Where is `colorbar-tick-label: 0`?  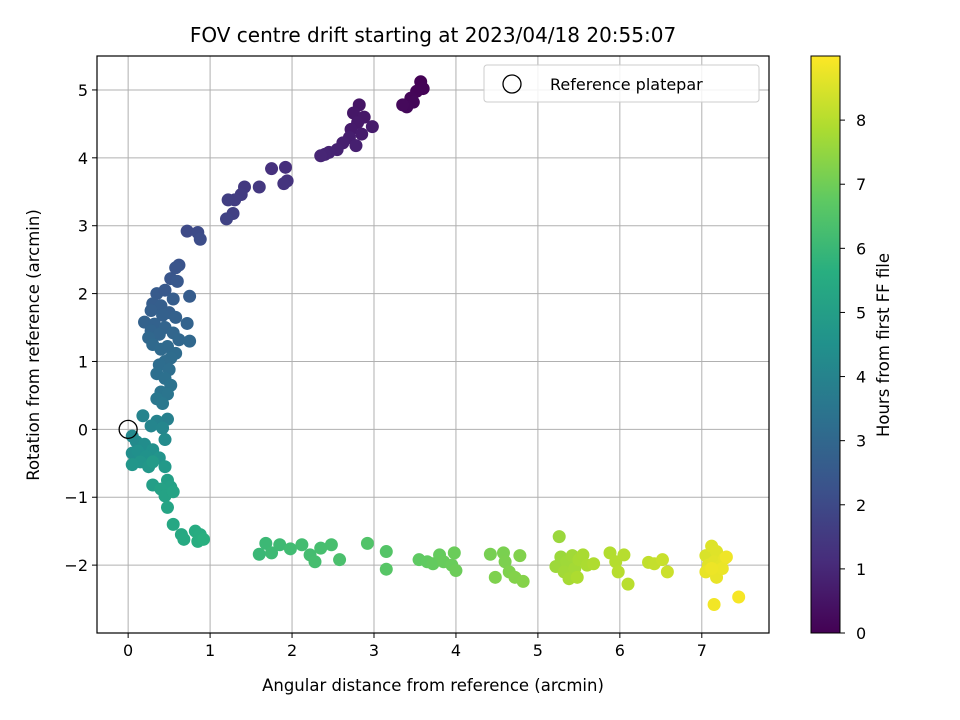
colorbar-tick-label: 0 is located at coordinates (861, 633).